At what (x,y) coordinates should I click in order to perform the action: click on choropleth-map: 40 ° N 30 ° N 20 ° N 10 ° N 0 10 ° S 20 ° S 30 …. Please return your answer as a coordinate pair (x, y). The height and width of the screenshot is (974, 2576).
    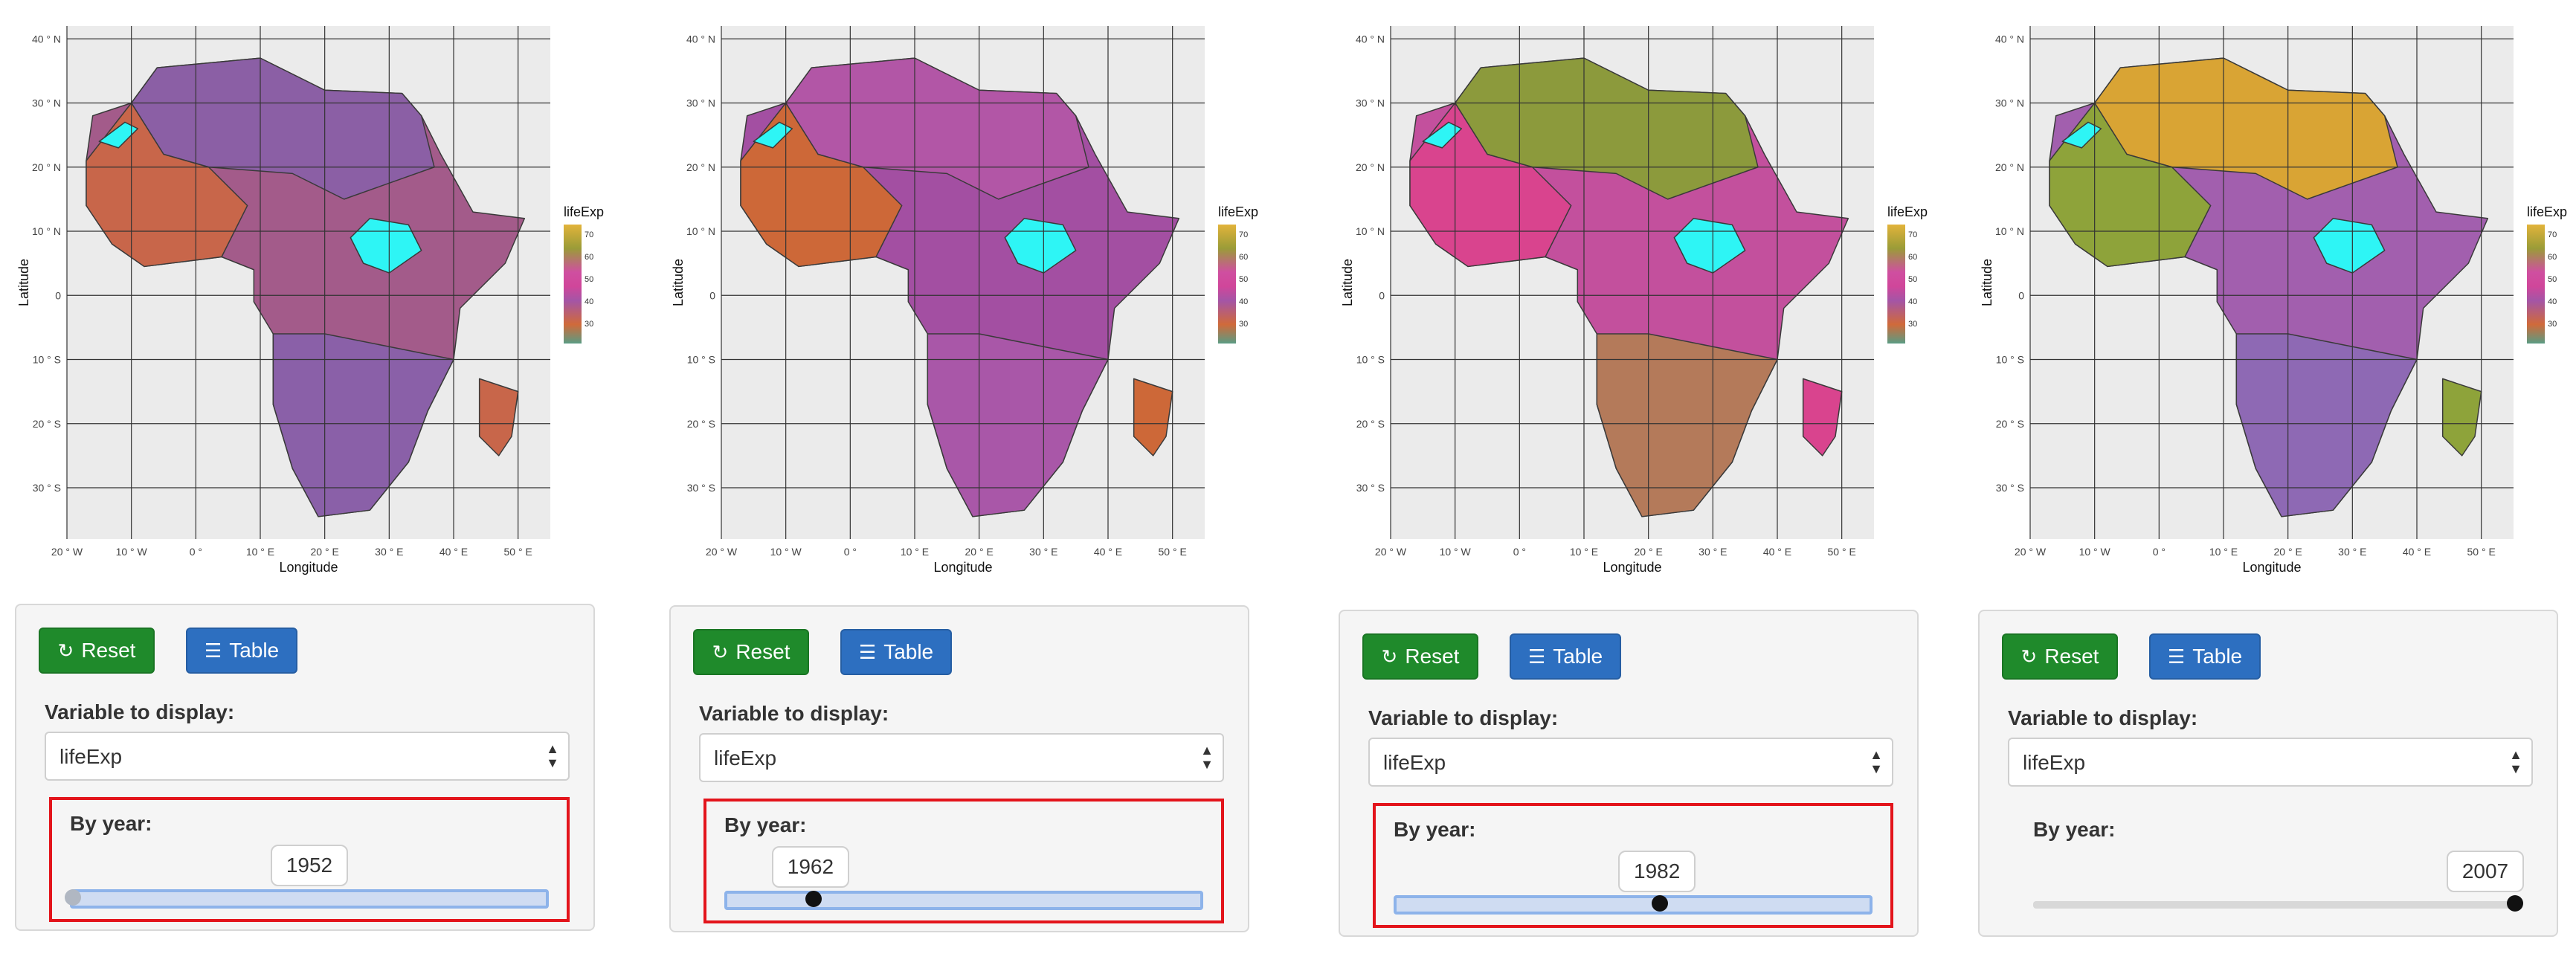
    Looking at the image, I should click on (1607, 300).